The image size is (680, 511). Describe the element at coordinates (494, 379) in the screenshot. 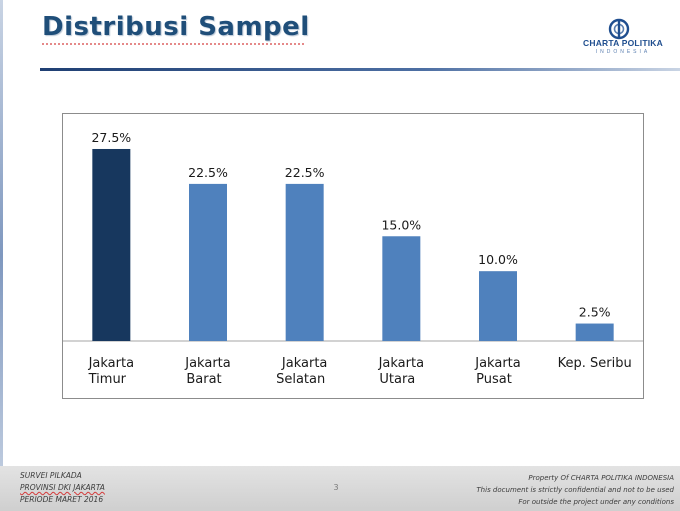

I see `category-tick-label: Pusat` at that location.